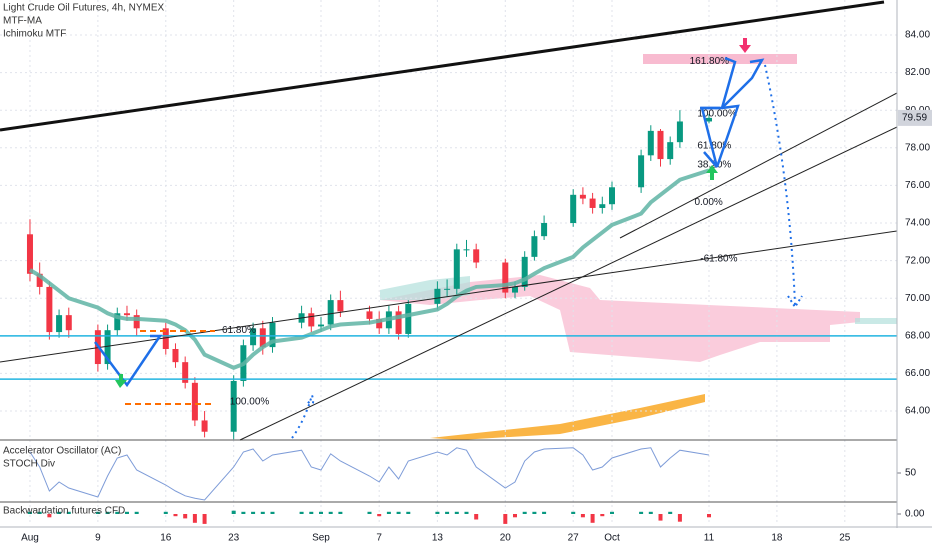 This screenshot has width=932, height=550. I want to click on cloud-bearish, so click(620, 318).